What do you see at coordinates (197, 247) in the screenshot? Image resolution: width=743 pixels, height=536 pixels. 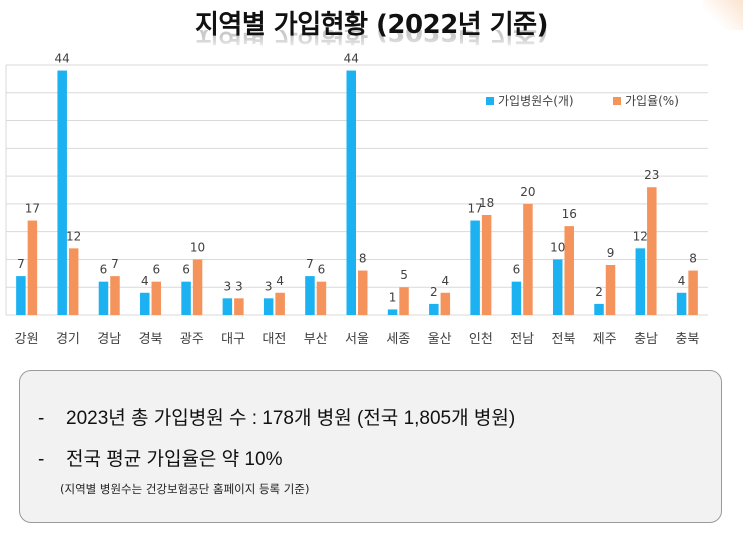 I see `data-label-rate: 10` at bounding box center [197, 247].